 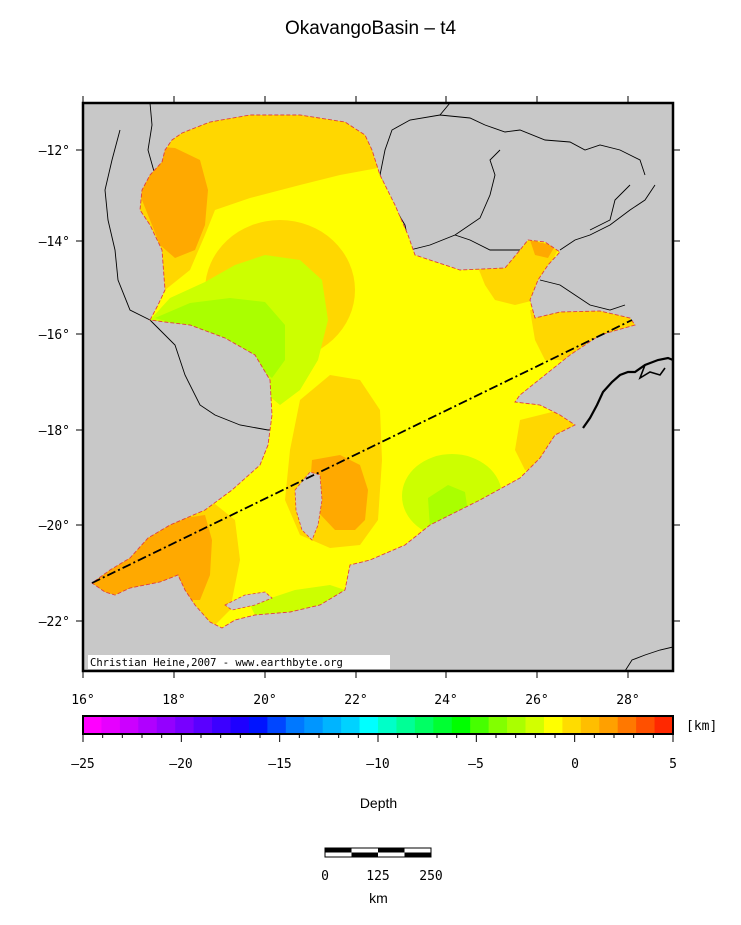 I want to click on lat-label: –16°, so click(x=54, y=335).